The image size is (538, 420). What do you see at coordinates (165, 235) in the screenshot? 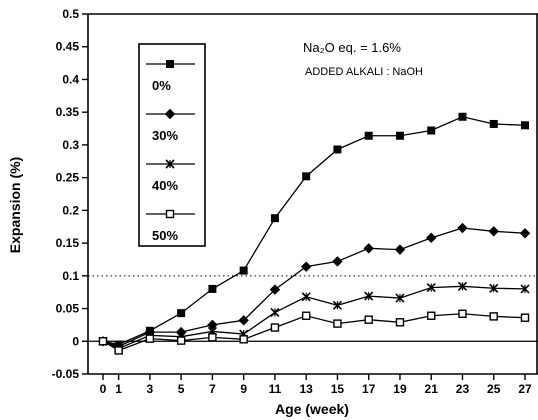
I see `legend-label: 50%` at bounding box center [165, 235].